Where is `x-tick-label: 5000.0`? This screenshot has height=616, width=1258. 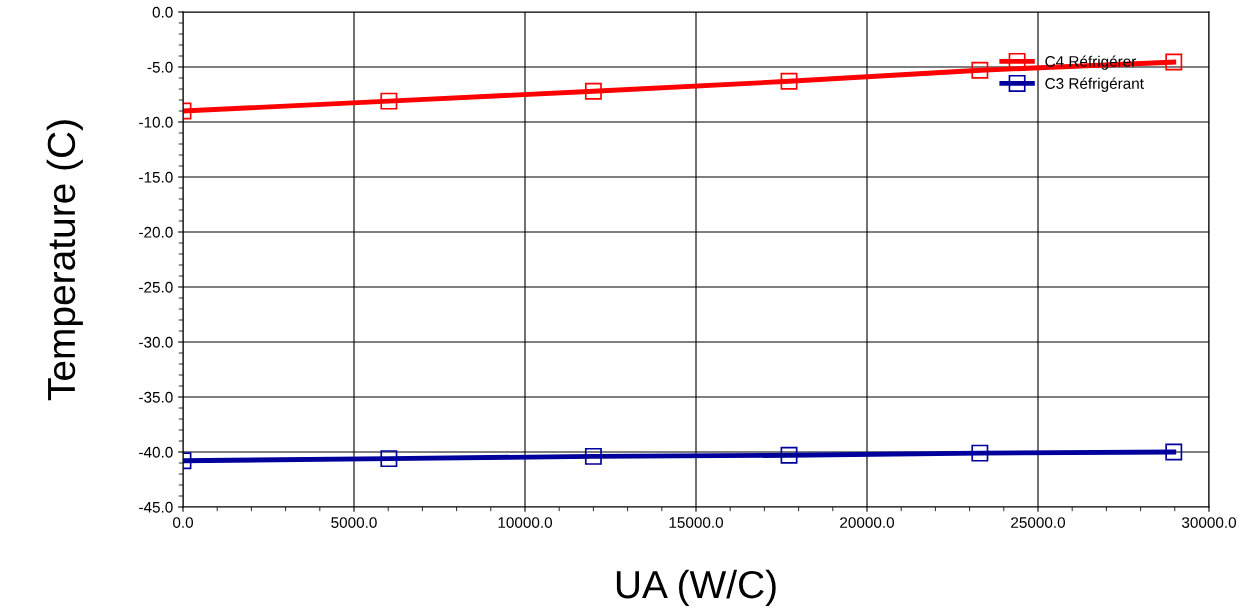 x-tick-label: 5000.0 is located at coordinates (354, 522).